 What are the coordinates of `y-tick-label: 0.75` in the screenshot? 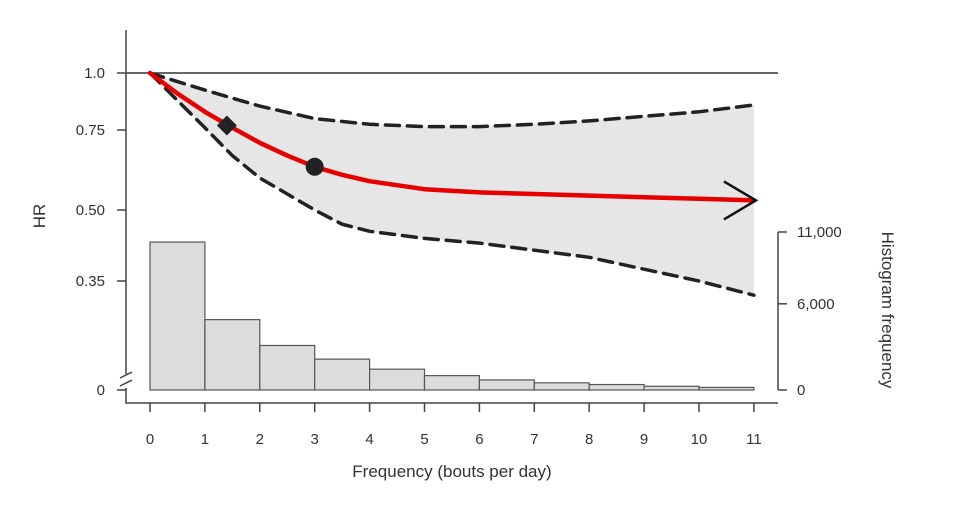 It's located at (90, 130).